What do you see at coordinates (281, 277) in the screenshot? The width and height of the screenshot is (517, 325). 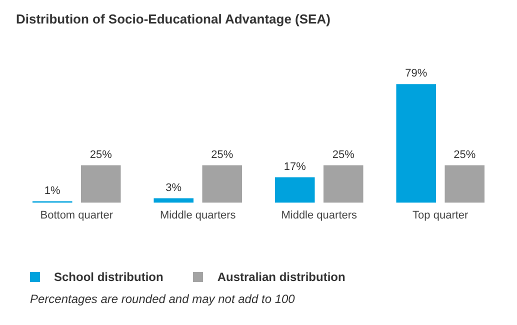 I see `legend-label: Australian distribution` at bounding box center [281, 277].